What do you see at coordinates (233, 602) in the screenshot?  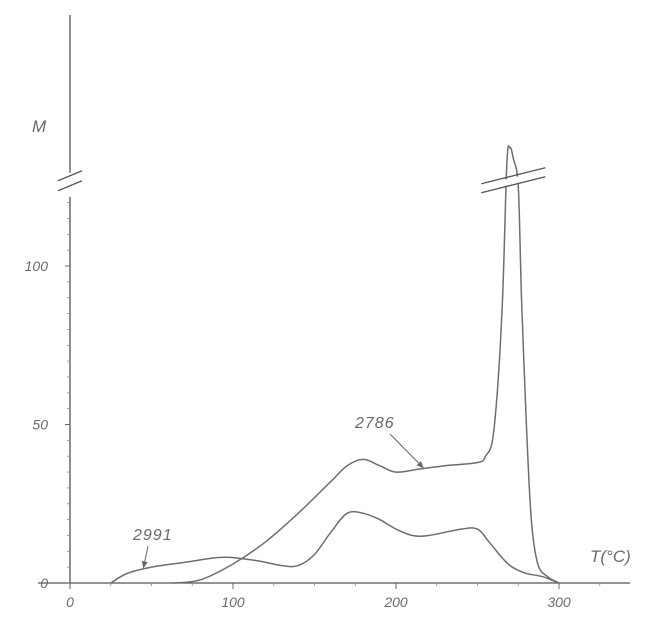 I see `x-tick-label: 100` at bounding box center [233, 602].